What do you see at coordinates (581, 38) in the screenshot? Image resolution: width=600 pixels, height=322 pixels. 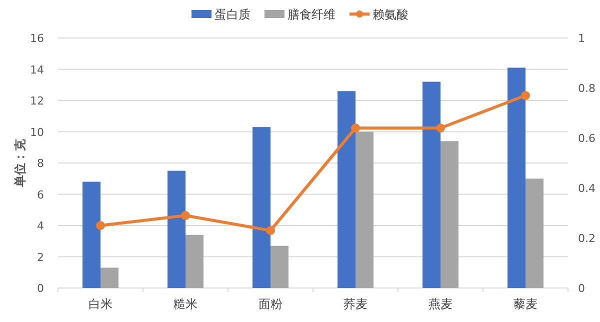 I see `y2-tick-label: 1` at bounding box center [581, 38].